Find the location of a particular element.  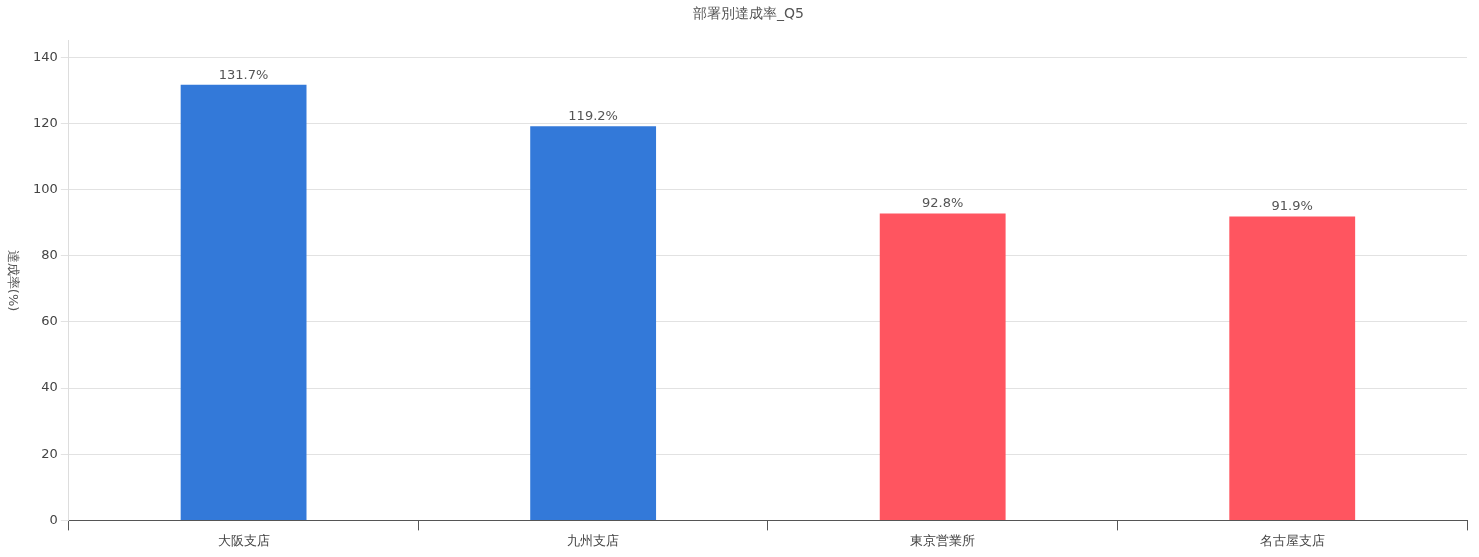

y-axis-title: 達成率(%) is located at coordinates (13, 280).